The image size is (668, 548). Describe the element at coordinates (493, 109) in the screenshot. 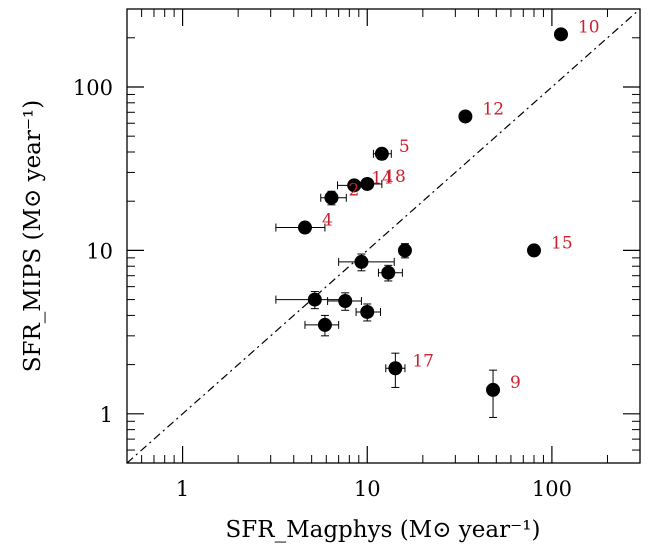

I see `point-label: 12` at that location.